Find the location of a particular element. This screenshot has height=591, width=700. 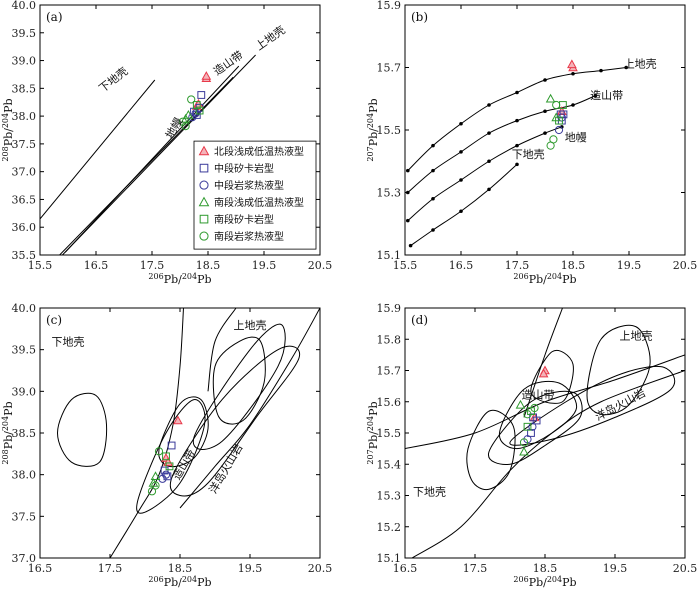

y-tick-label: 15.7 is located at coordinates (389, 68).